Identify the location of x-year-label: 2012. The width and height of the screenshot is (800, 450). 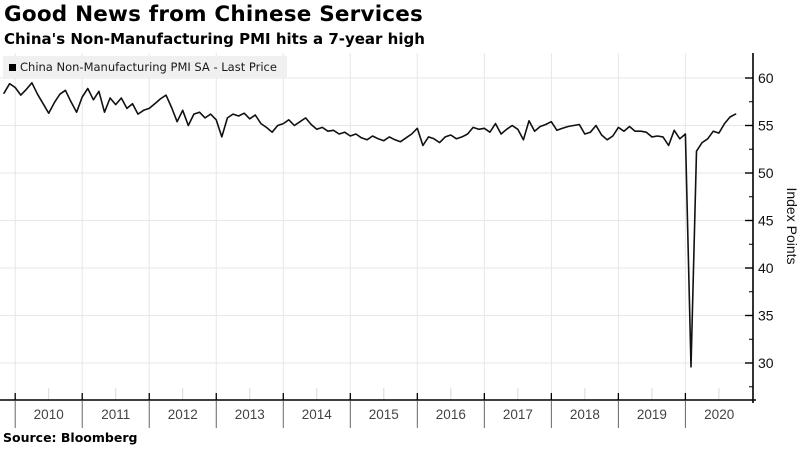
(183, 414).